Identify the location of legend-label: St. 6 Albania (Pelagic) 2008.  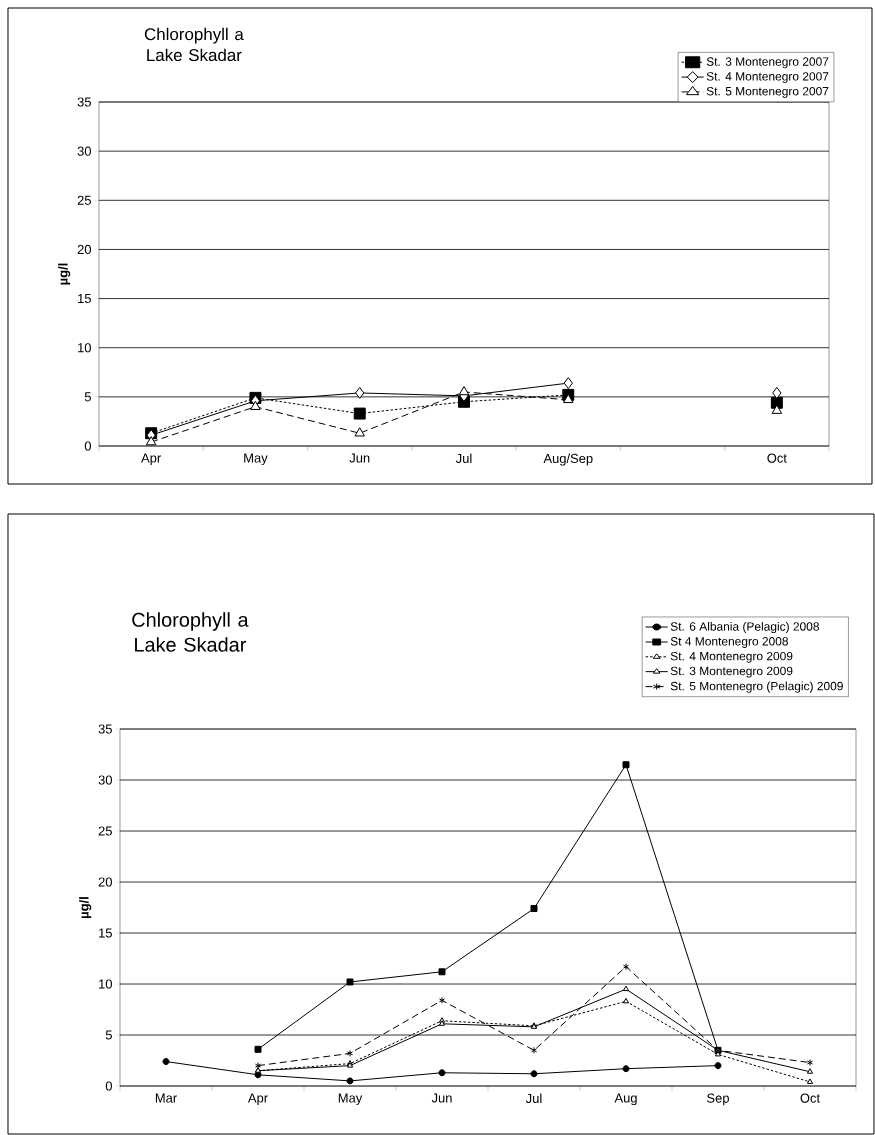
(744, 627).